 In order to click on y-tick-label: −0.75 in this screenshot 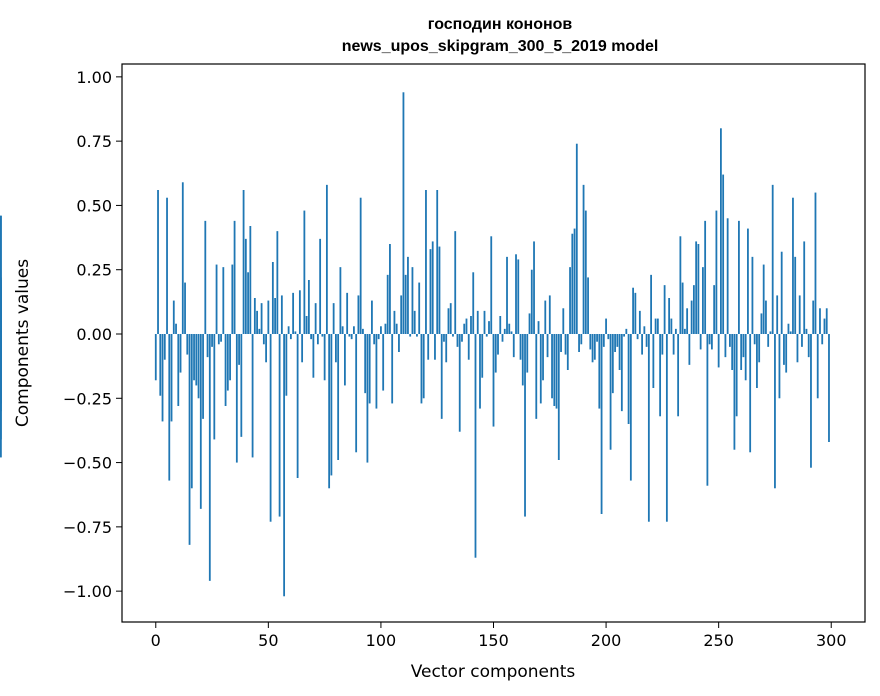, I will do `click(87, 527)`.